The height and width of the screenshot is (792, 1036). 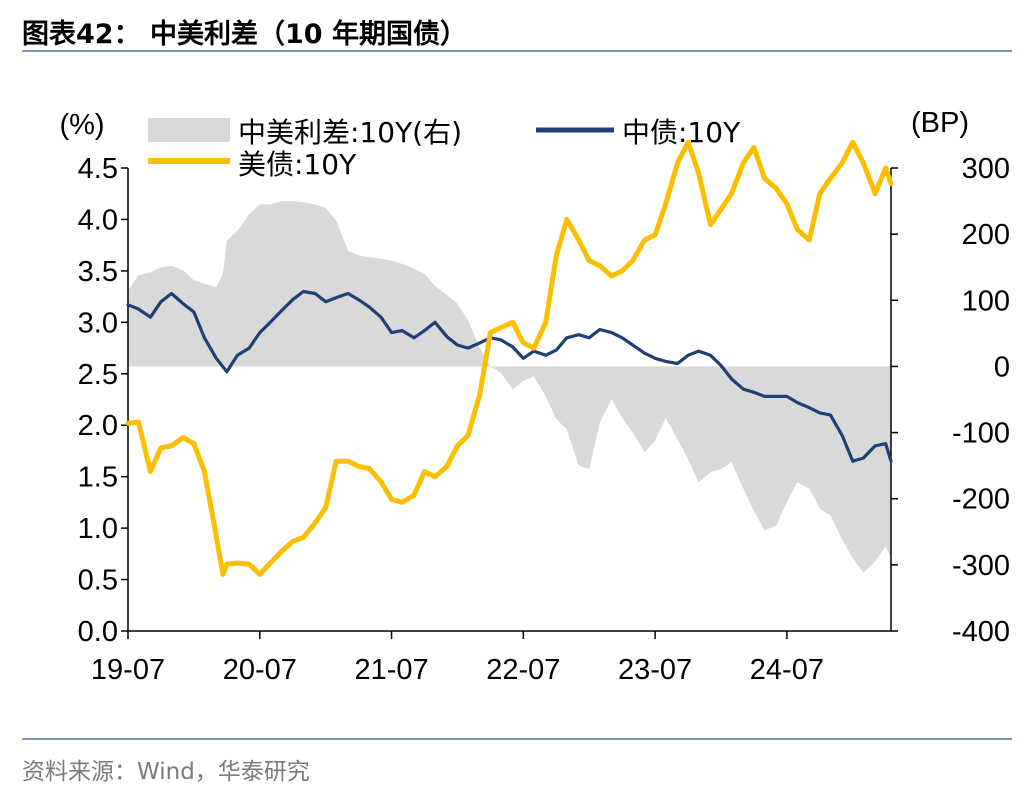 I want to click on left-axis-unit: (%), so click(x=81, y=125).